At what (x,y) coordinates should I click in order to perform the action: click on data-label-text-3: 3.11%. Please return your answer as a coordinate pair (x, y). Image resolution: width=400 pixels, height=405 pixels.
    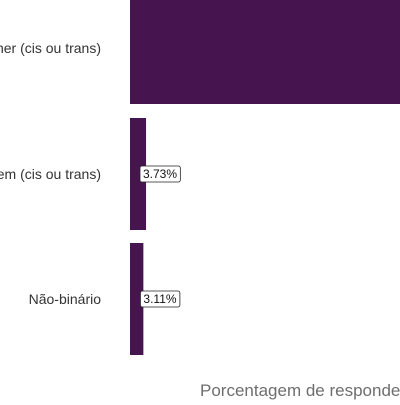
    Looking at the image, I should click on (159, 299).